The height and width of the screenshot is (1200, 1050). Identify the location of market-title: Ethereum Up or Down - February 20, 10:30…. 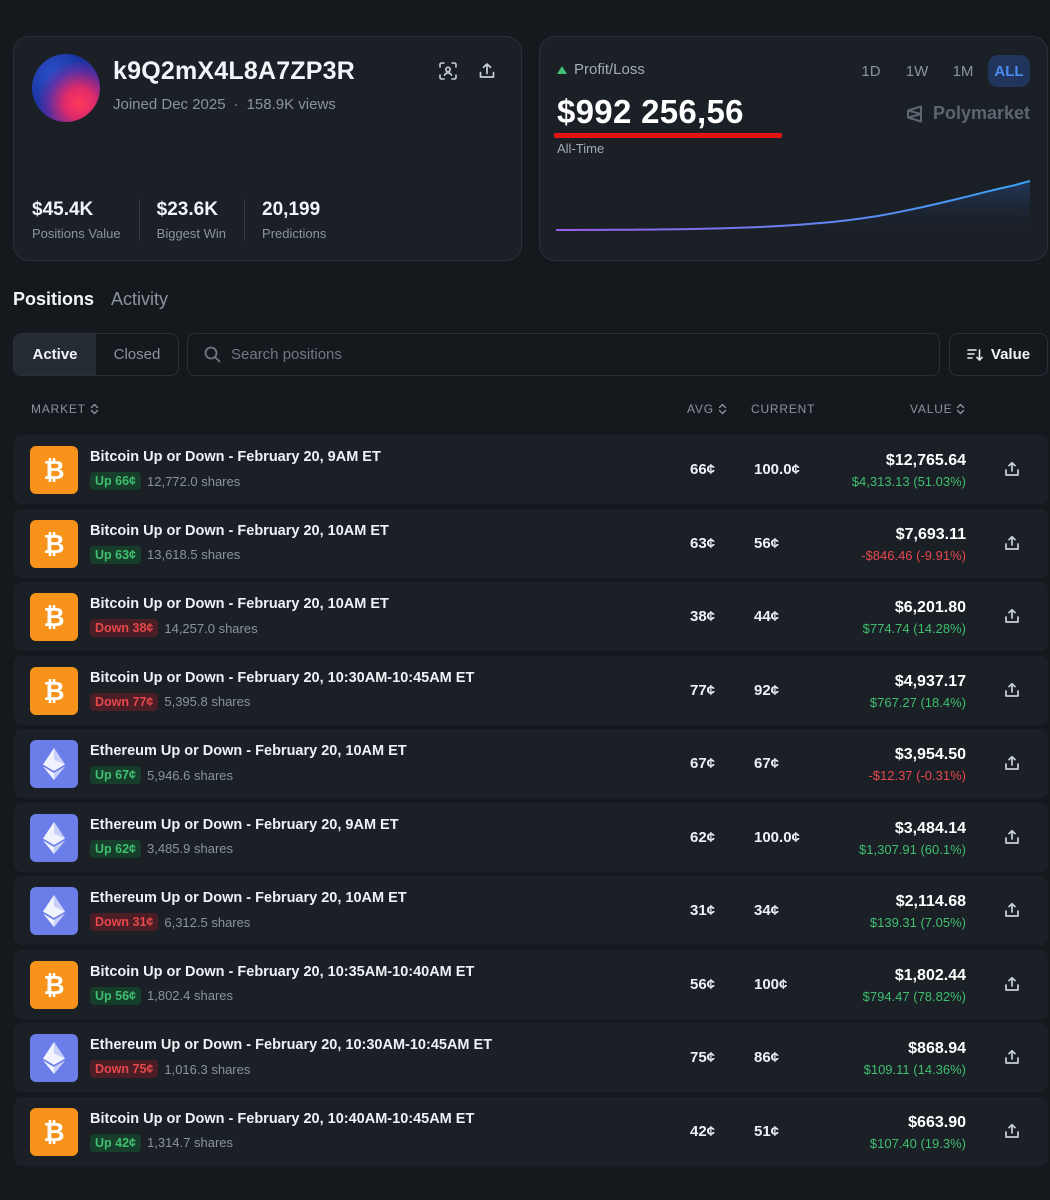
(291, 1045).